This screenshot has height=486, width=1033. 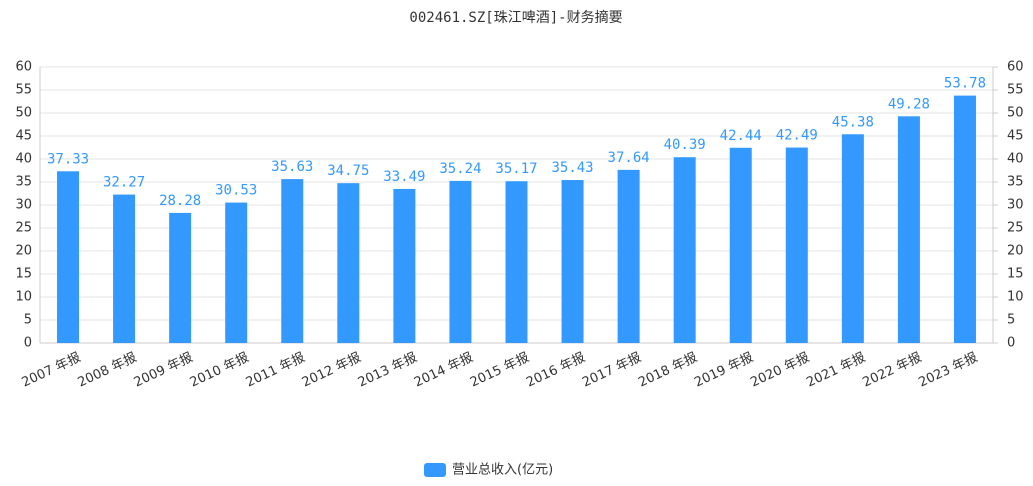 What do you see at coordinates (348, 171) in the screenshot?
I see `value-label: 34.75` at bounding box center [348, 171].